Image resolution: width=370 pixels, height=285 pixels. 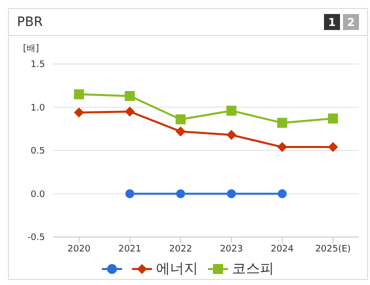 What do you see at coordinates (351, 22) in the screenshot?
I see `text: 2` at bounding box center [351, 22].